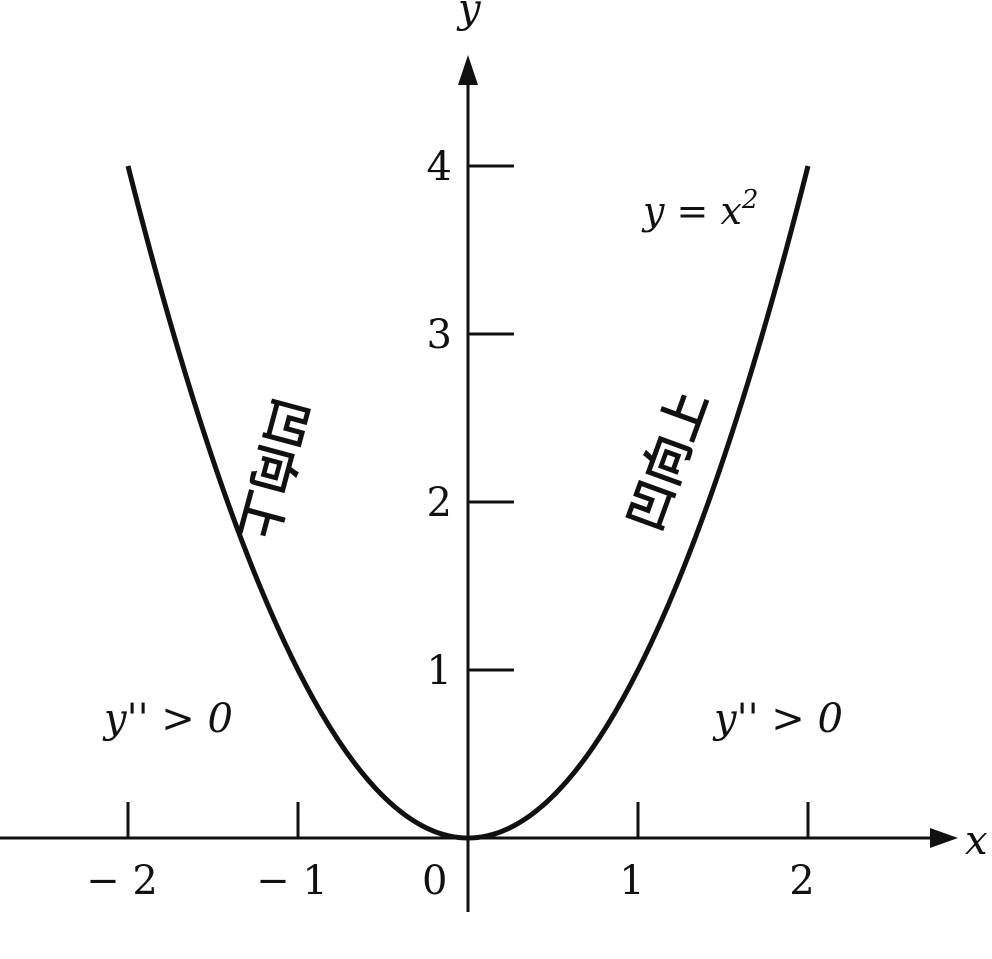 The width and height of the screenshot is (992, 959). I want to click on y-axis-label: y, so click(469, 16).